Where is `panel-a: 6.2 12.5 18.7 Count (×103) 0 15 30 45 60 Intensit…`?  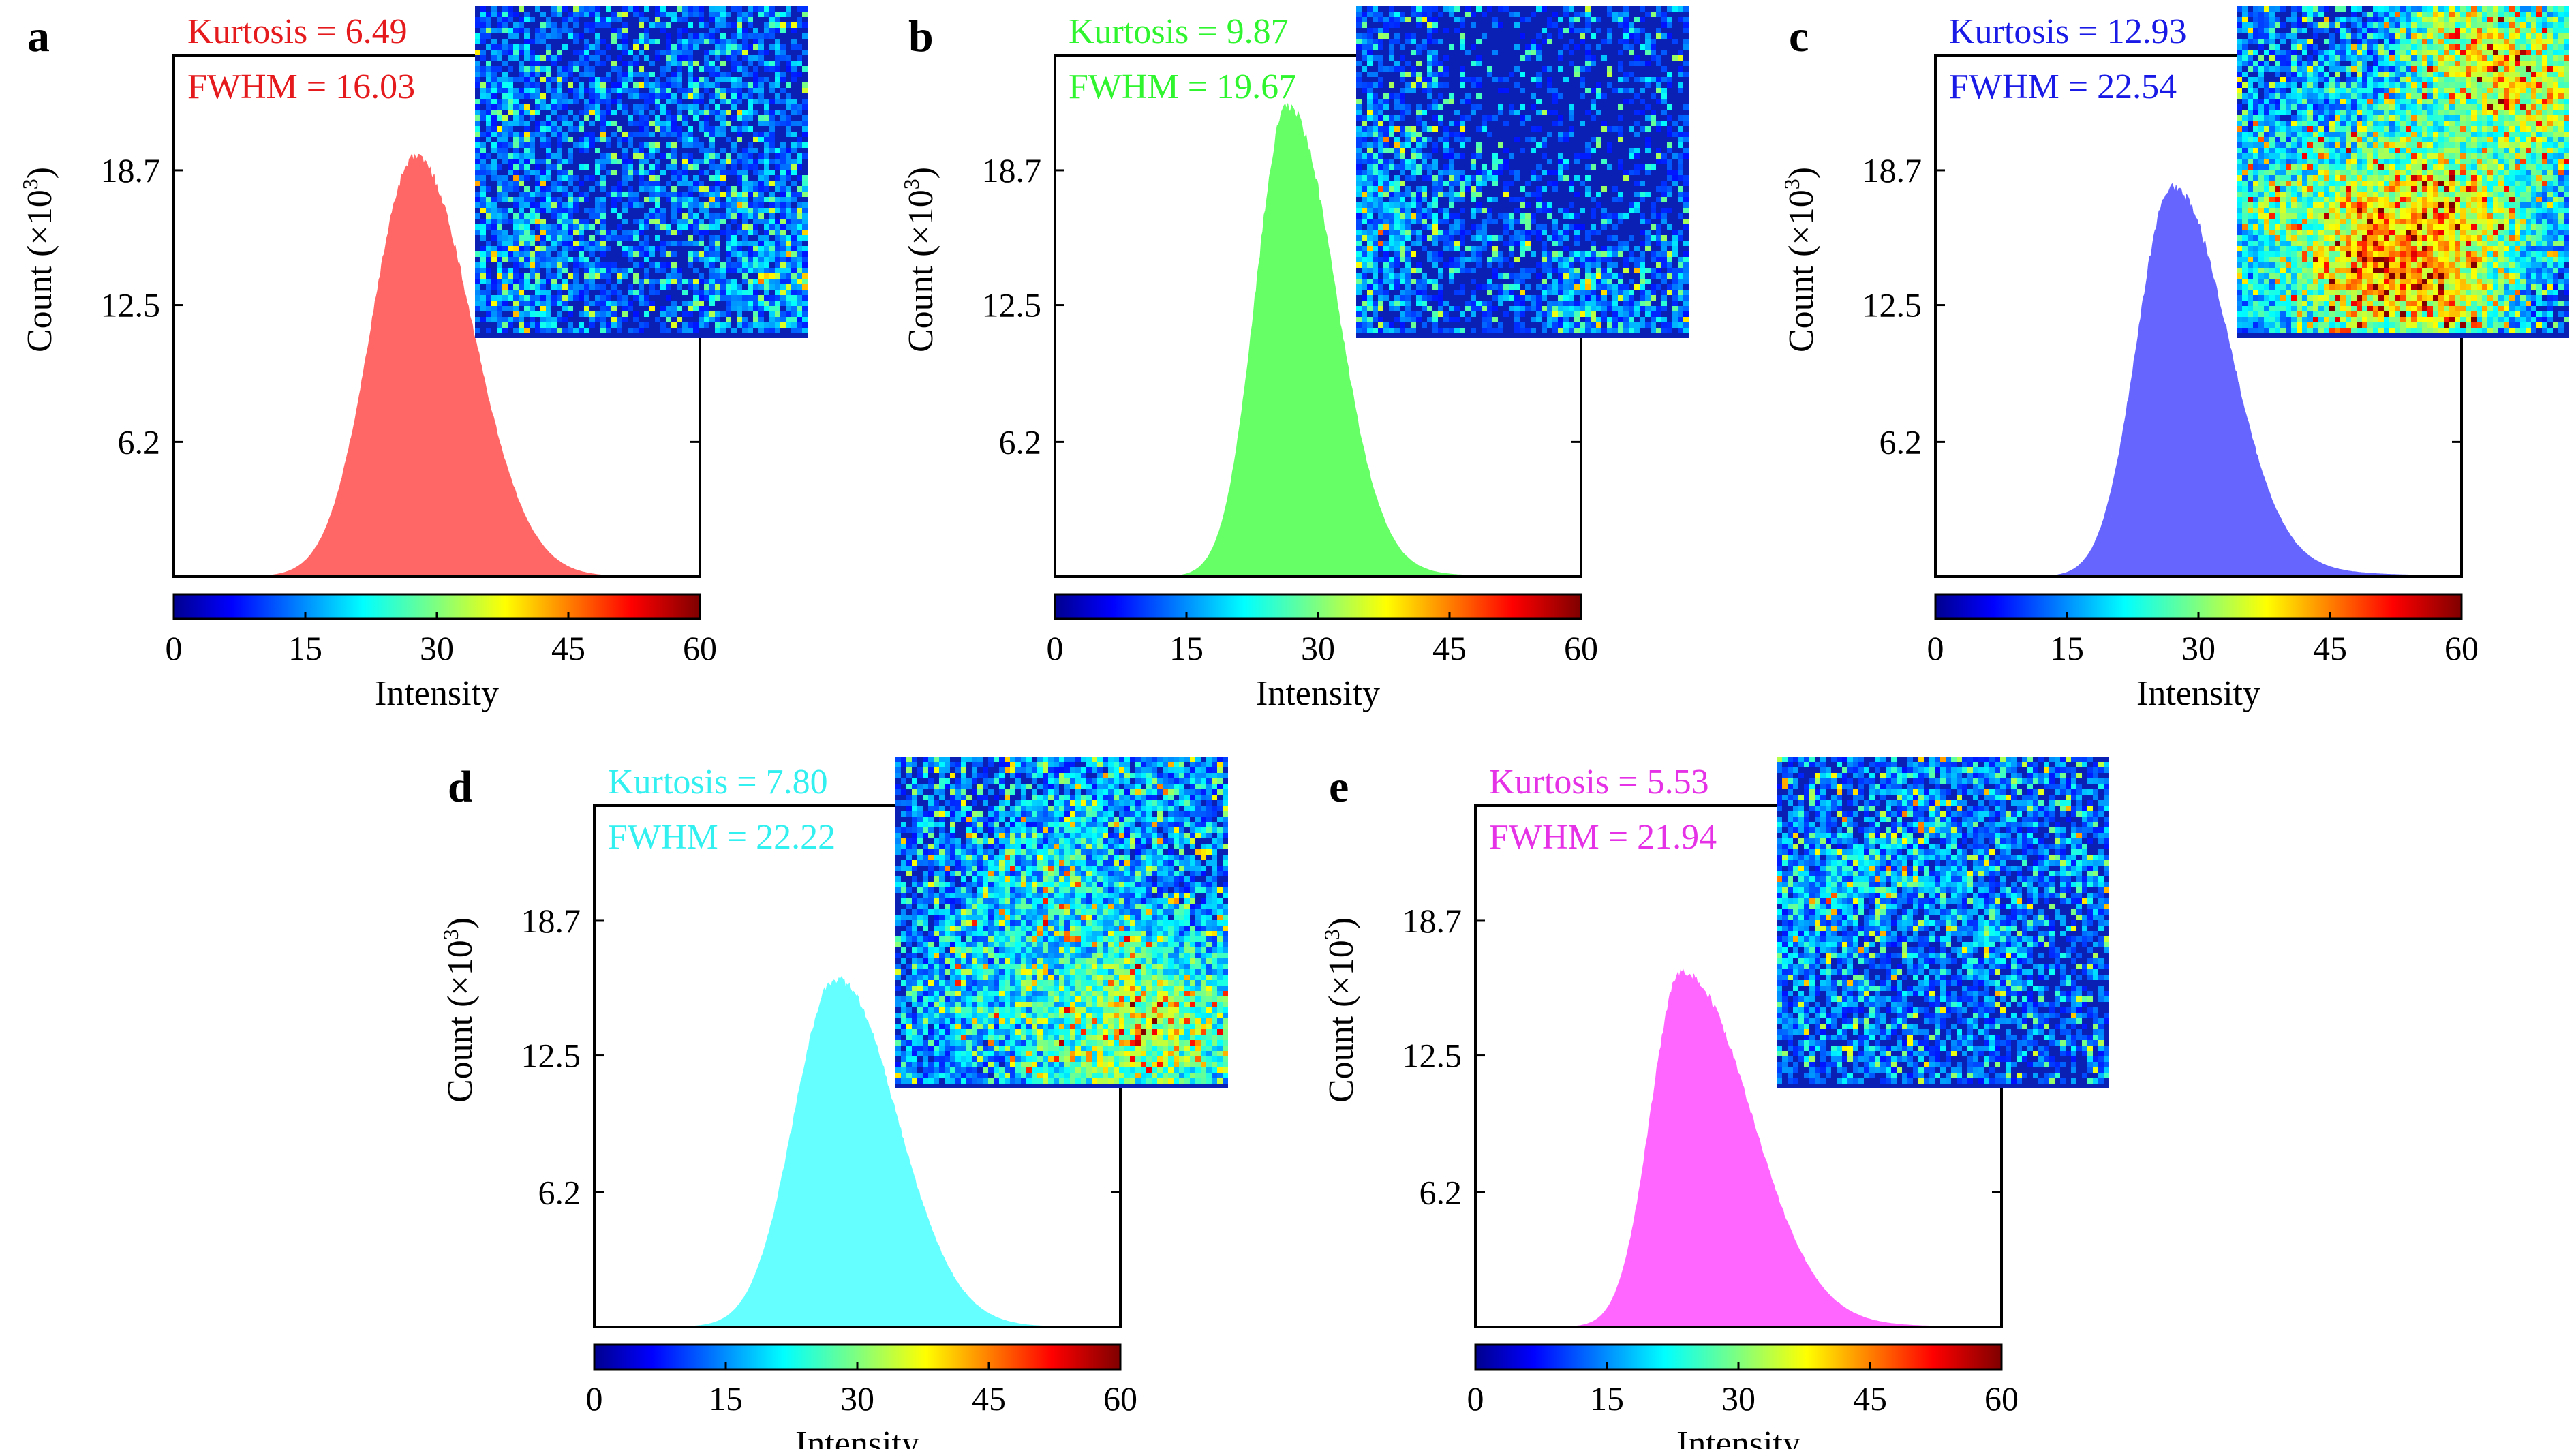 panel-a: 6.2 12.5 18.7 Count (×103) 0 15 30 45 60 Intensit… is located at coordinates (413, 360).